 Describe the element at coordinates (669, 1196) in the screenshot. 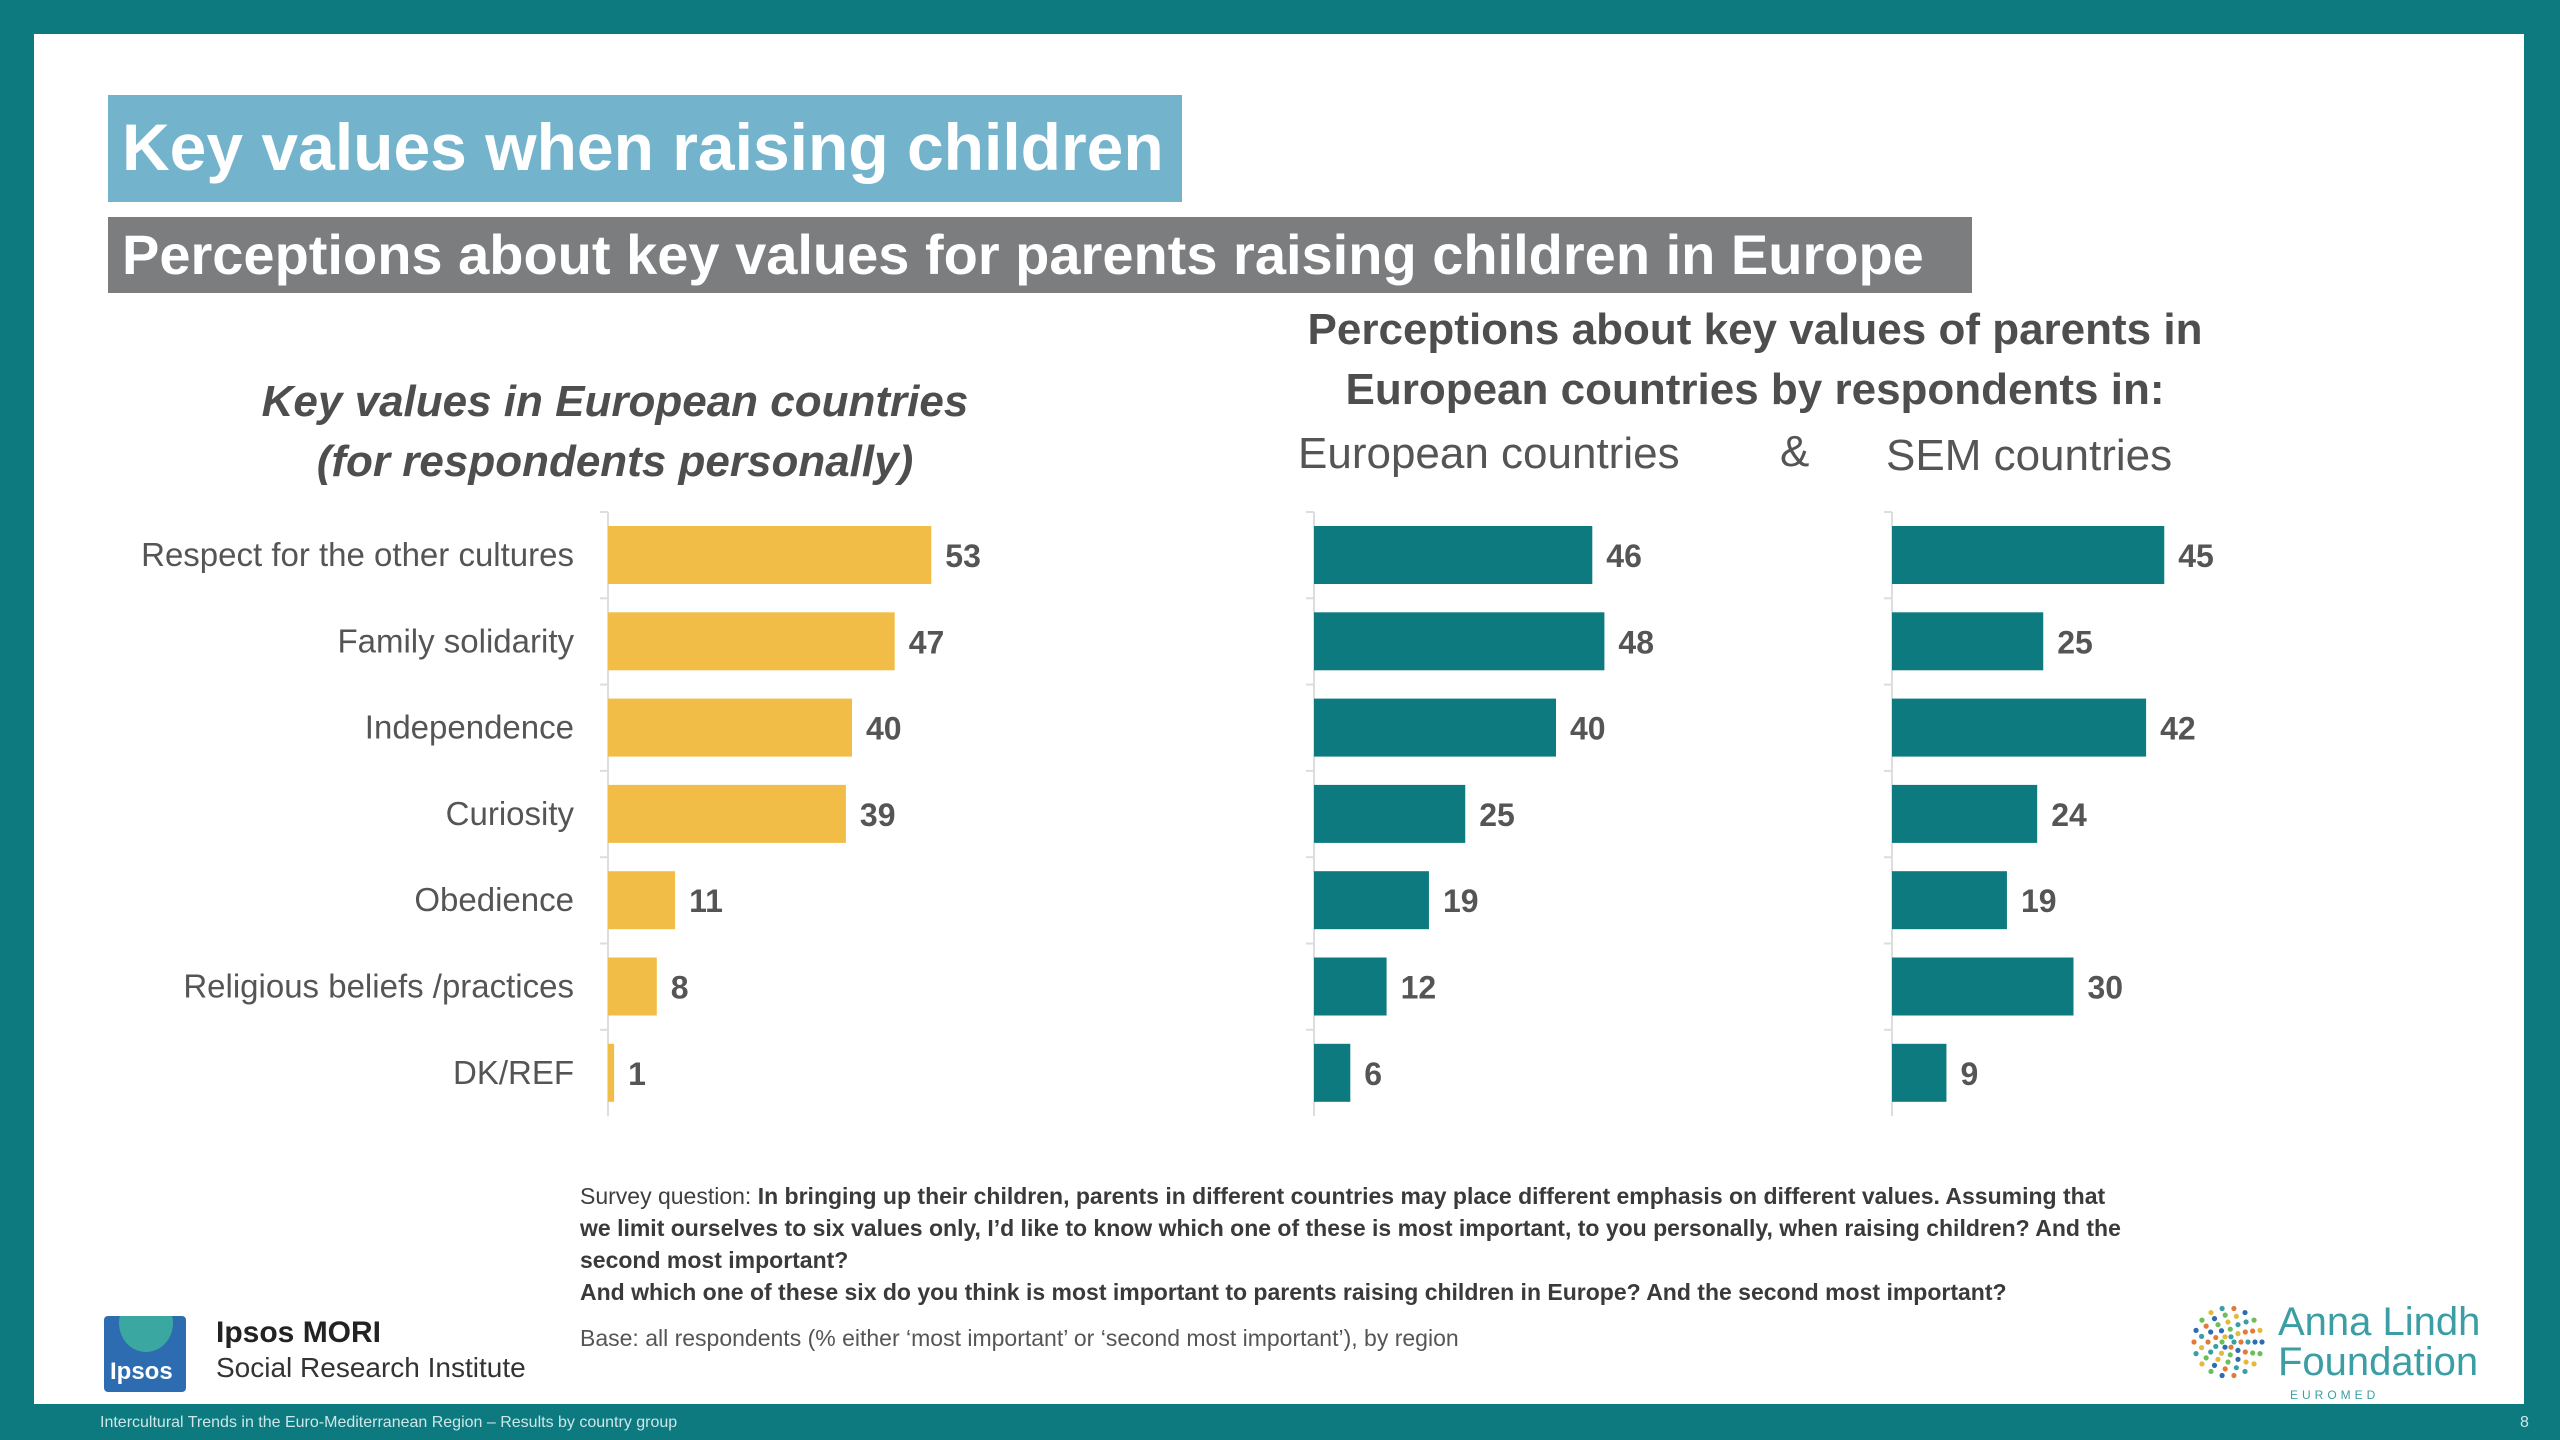

I see `note-prefix: Survey question:` at that location.